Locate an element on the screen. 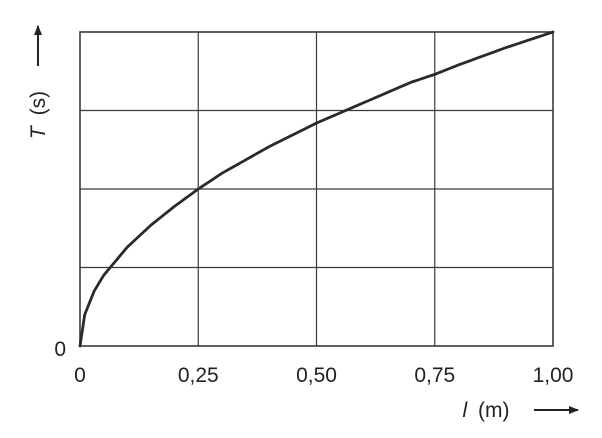 The image size is (602, 438). x-axis-label: l (m) is located at coordinates (486, 410).